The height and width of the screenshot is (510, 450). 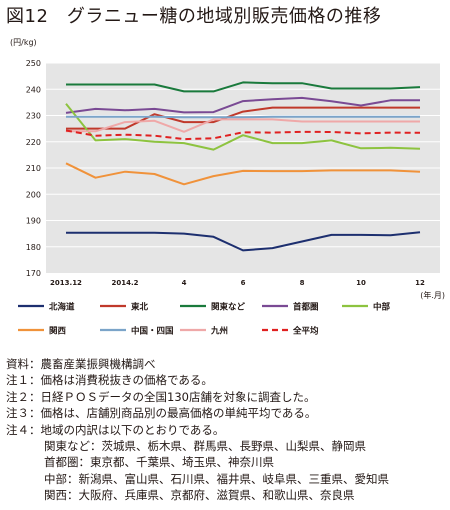 What do you see at coordinates (81, 364) in the screenshot?
I see `source-note: 資料：農畜産業振興機構調べ` at bounding box center [81, 364].